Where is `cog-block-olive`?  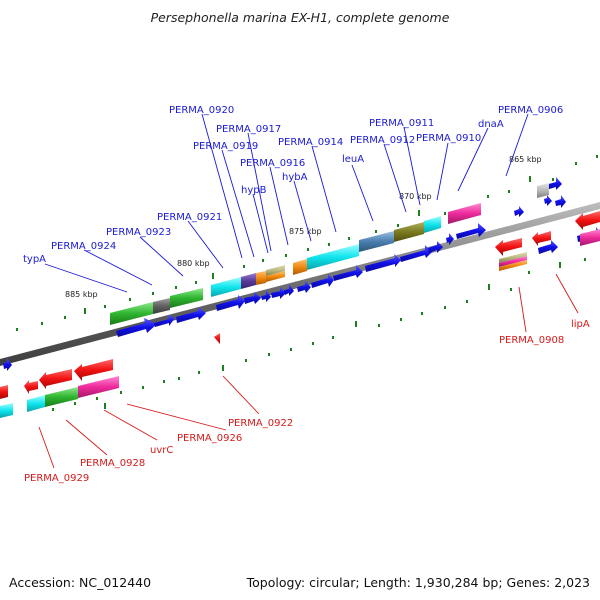
cog-block-olive is located at coordinates (409, 232).